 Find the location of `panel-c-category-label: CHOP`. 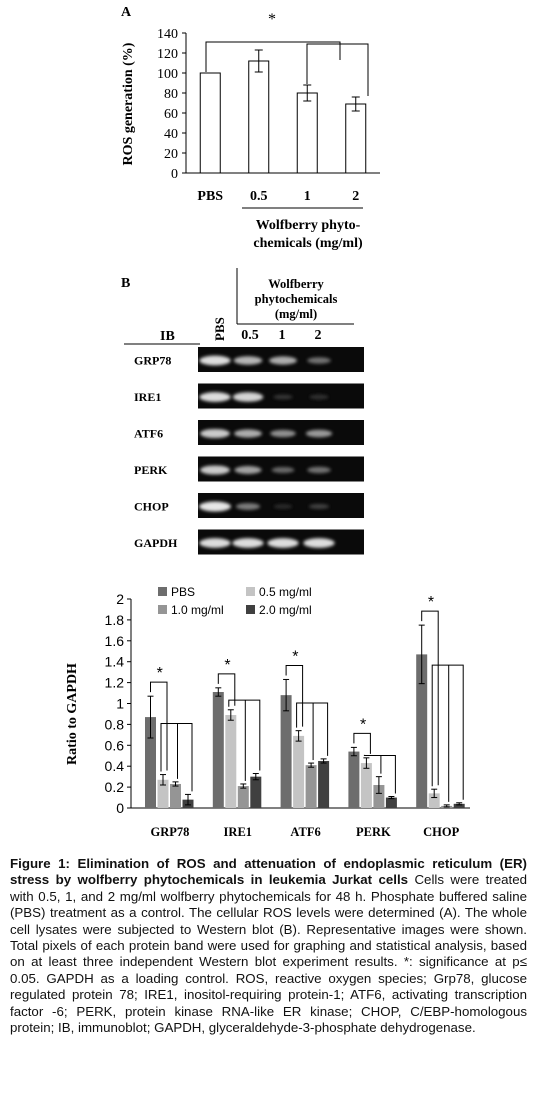

panel-c-category-label: CHOP is located at coordinates (441, 832).